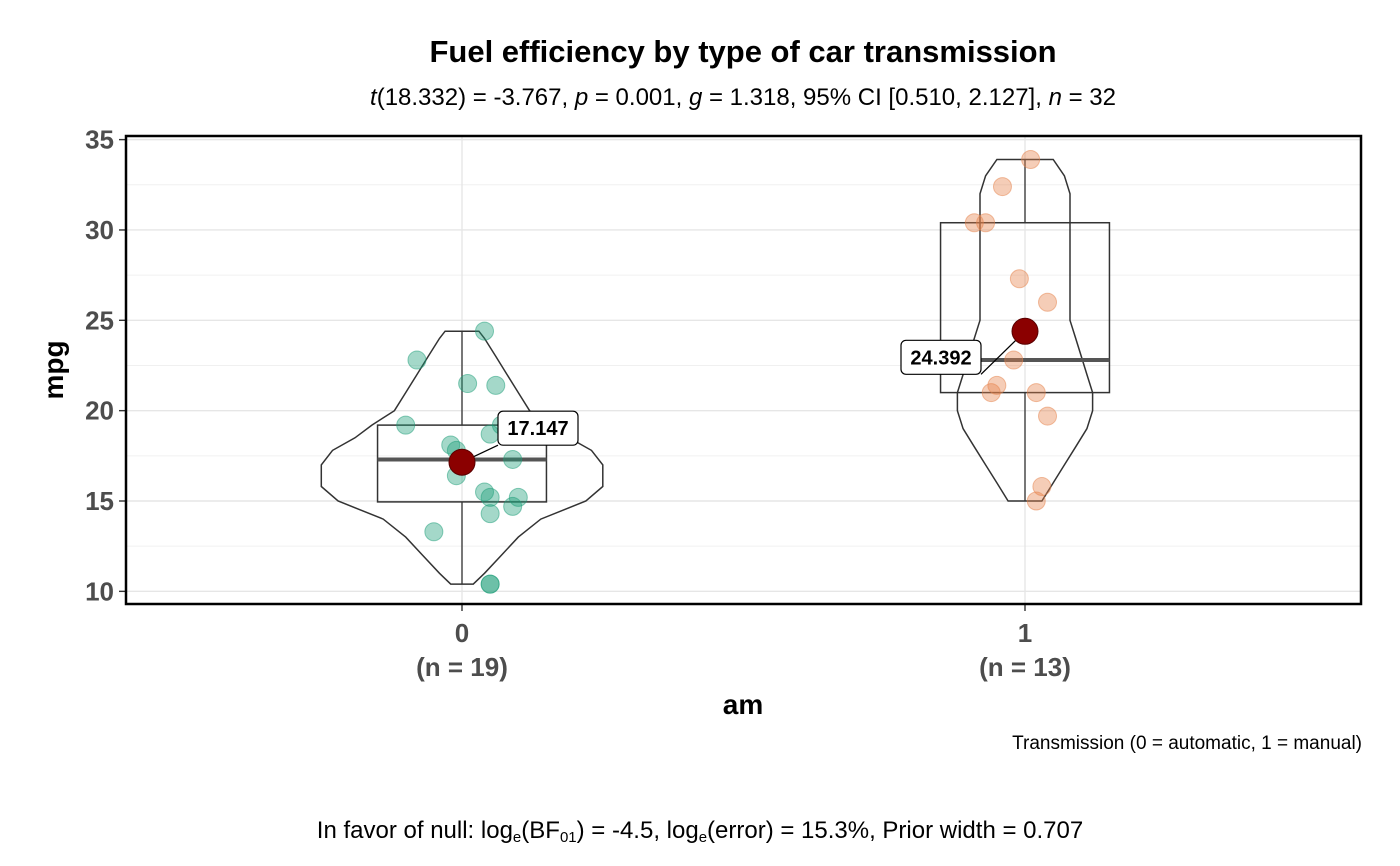  Describe the element at coordinates (99, 501) in the screenshot. I see `y-tick-label: 15` at that location.